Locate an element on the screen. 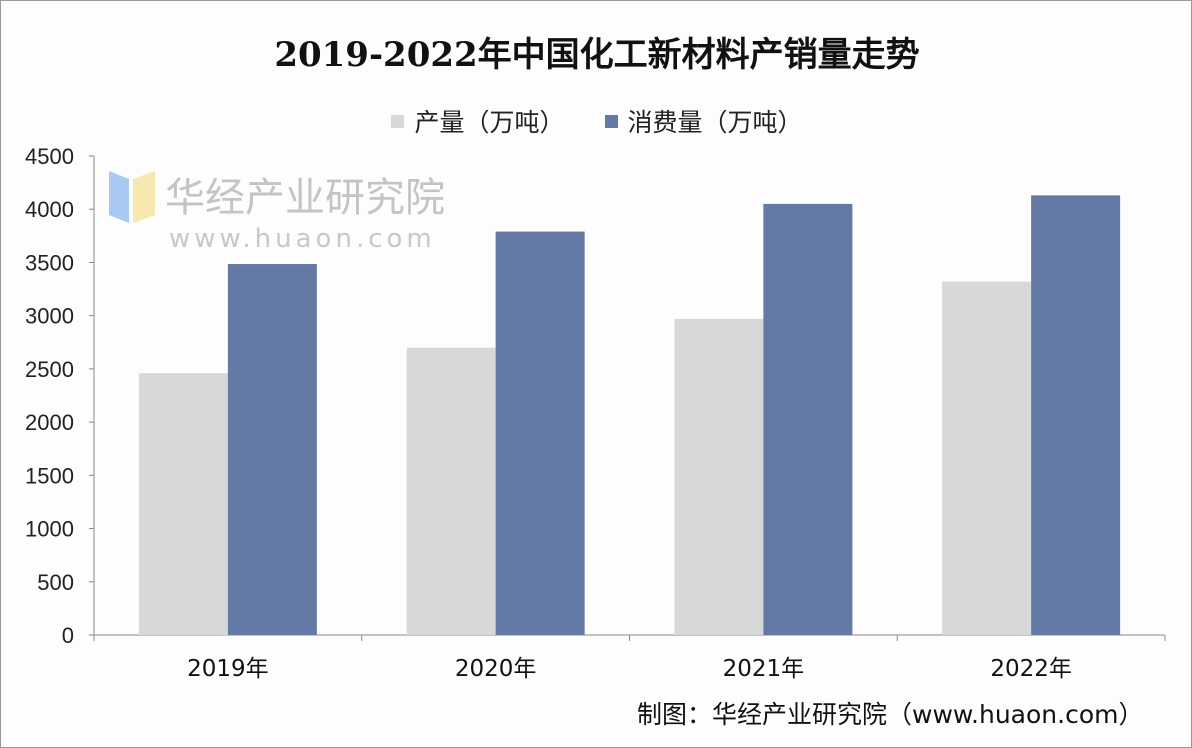  y-tick-label: 1000 is located at coordinates (49, 529).